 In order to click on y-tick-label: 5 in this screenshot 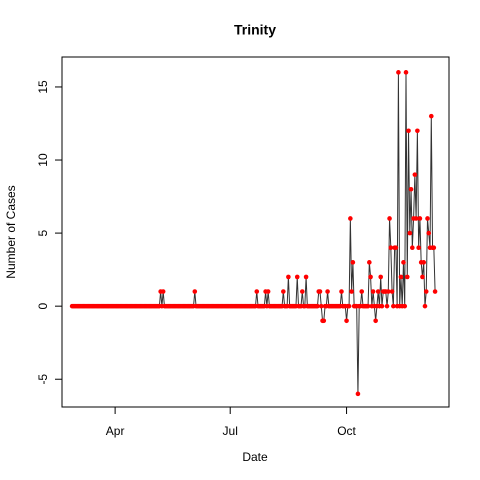, I will do `click(43, 232)`.